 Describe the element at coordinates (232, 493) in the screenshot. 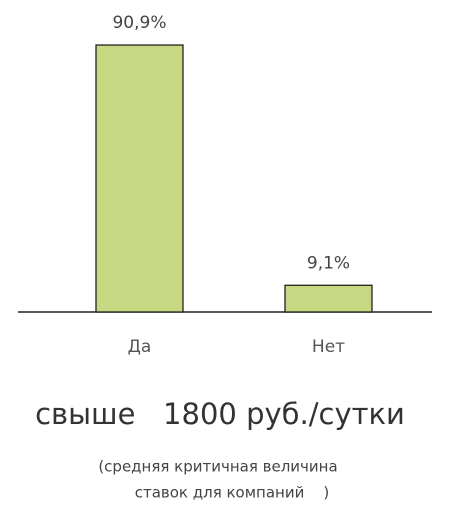

I see `note-line: ставок для компаний )` at that location.